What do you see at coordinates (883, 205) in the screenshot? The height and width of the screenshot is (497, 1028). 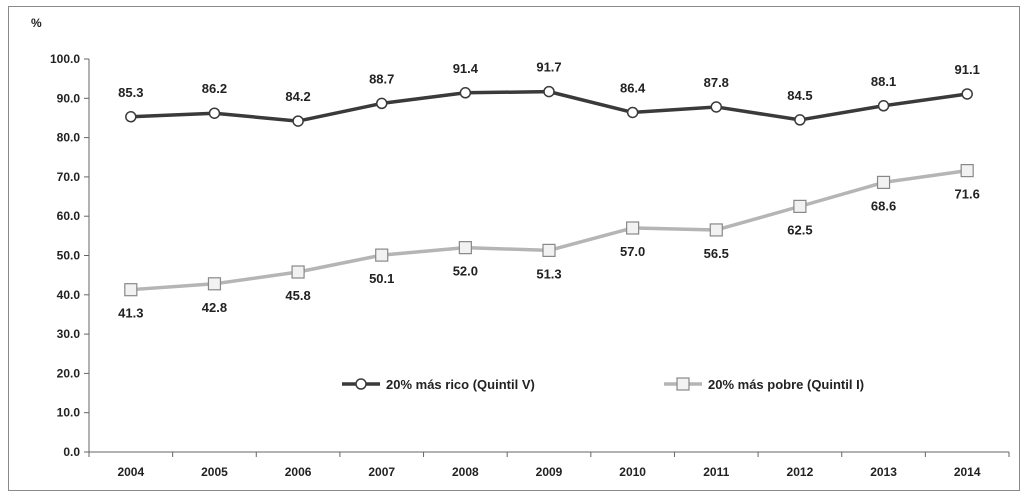 I see `data-label: 68.6` at bounding box center [883, 205].